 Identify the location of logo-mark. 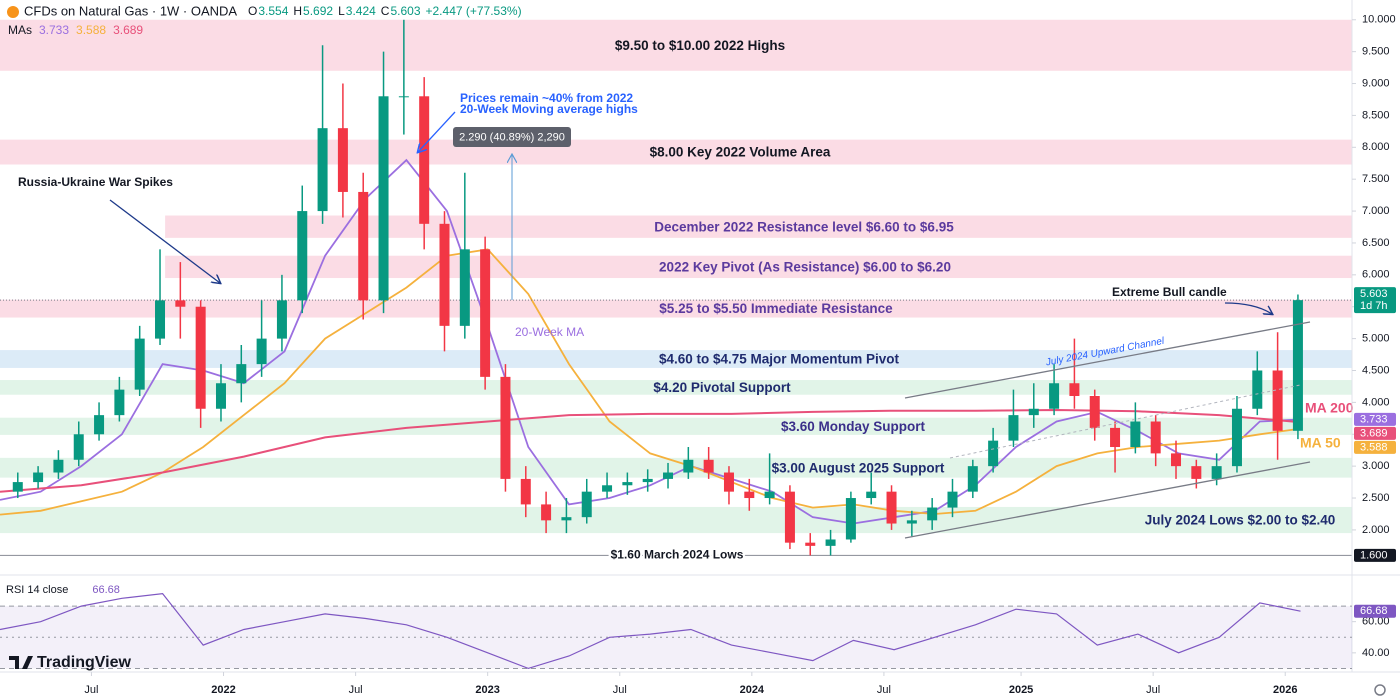
(21, 662).